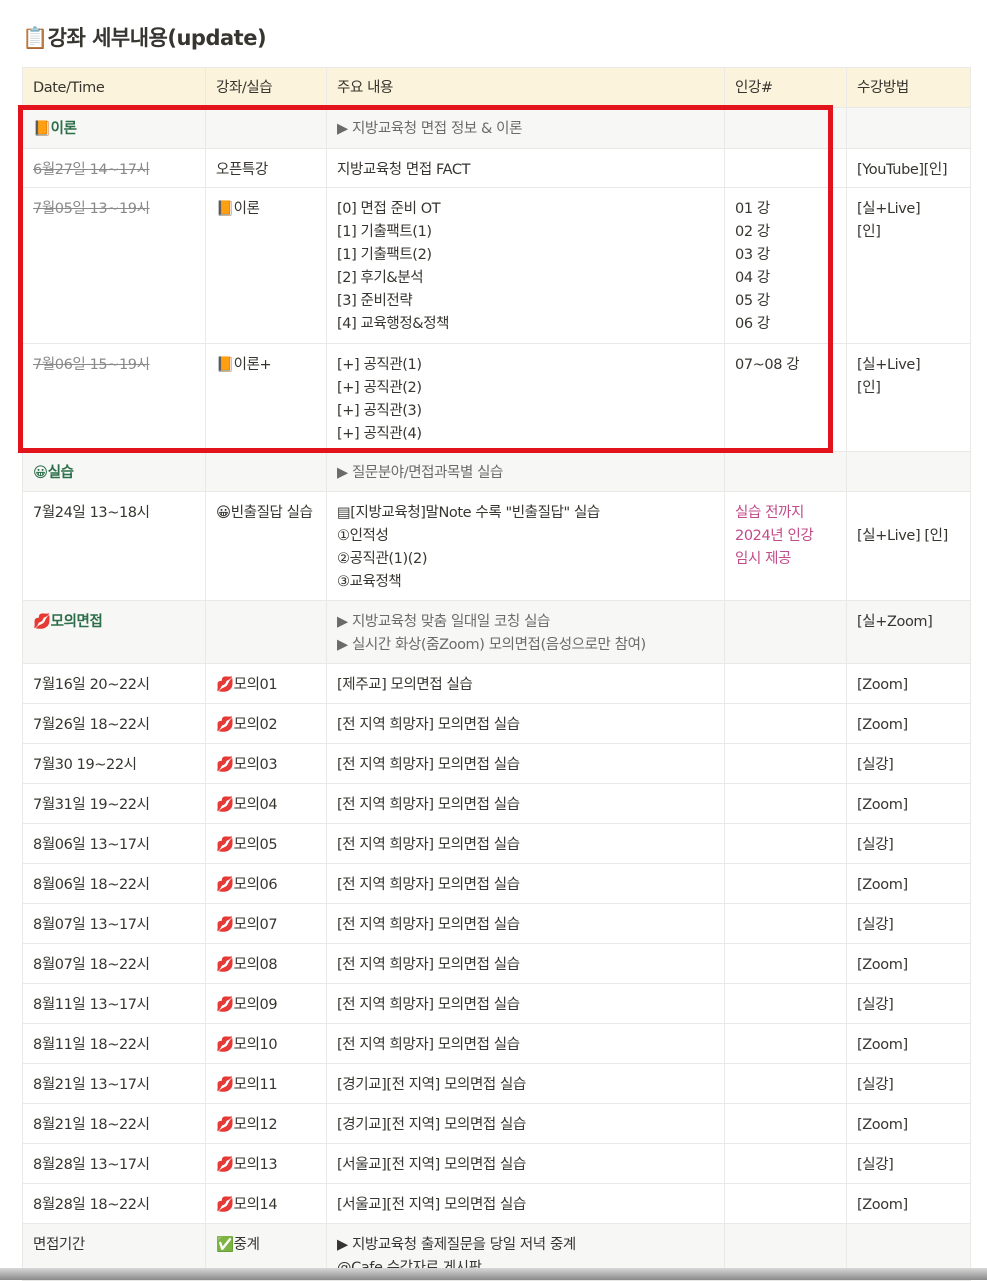 This screenshot has height=1281, width=987. Describe the element at coordinates (785, 87) in the screenshot. I see `column-header-lecture: 인강#` at that location.